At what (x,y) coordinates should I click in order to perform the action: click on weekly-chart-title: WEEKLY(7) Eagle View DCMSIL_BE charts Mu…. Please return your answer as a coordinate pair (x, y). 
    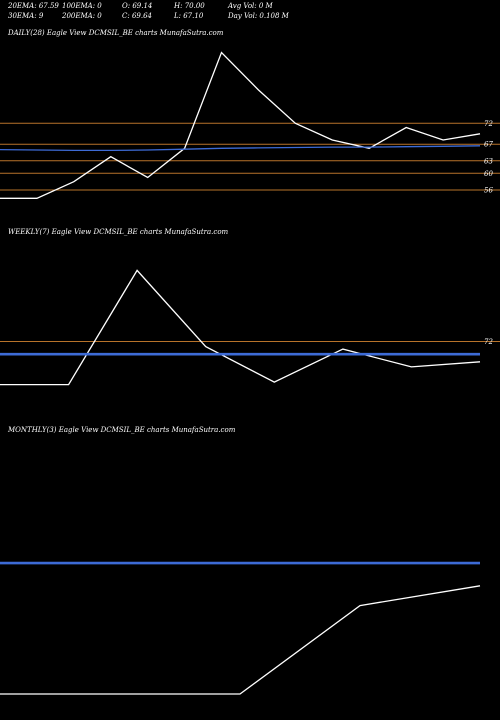
    Looking at the image, I should click on (118, 232).